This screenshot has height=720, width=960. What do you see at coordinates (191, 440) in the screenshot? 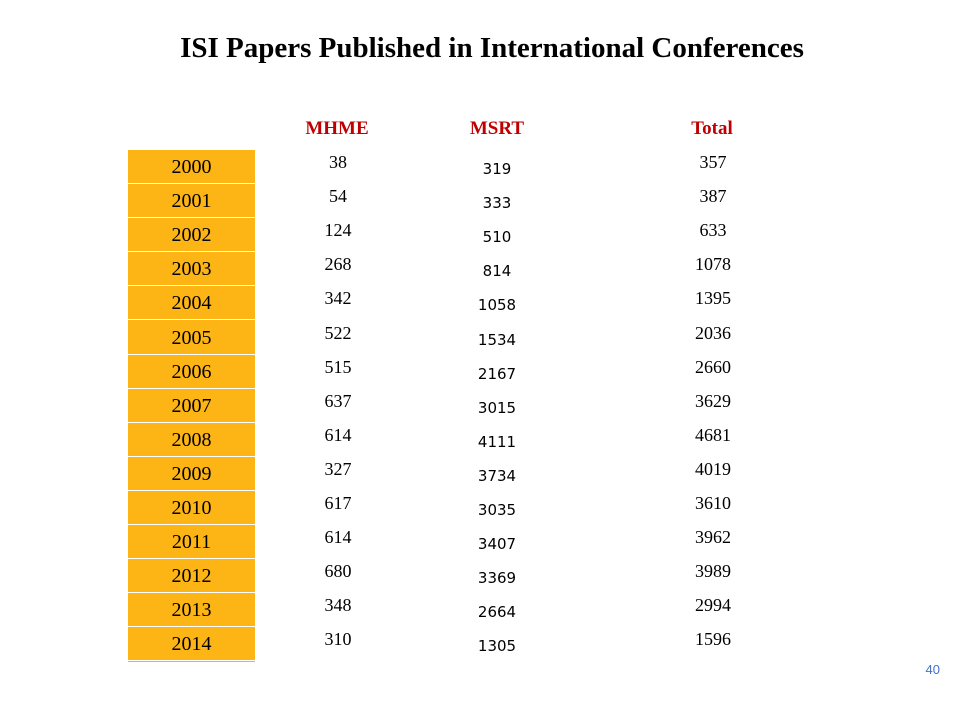
I see `year-cell: 2008` at bounding box center [191, 440].